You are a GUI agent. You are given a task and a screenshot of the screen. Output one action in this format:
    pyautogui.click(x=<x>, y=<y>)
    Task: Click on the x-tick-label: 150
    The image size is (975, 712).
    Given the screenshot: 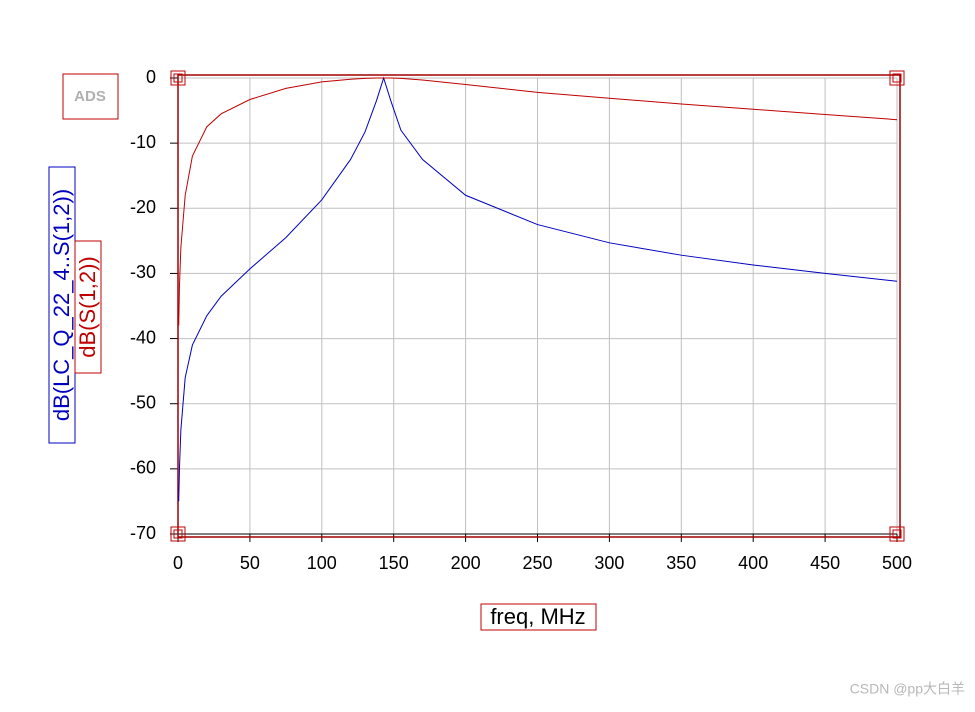 What is the action you would take?
    pyautogui.click(x=394, y=563)
    